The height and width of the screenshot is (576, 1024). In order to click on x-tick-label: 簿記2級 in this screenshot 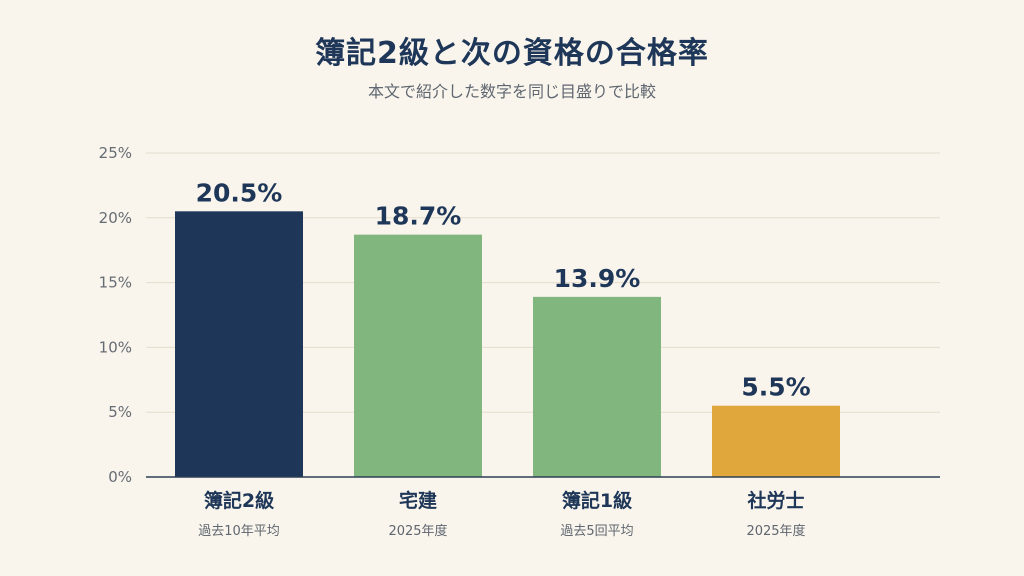, I will do `click(239, 500)`.